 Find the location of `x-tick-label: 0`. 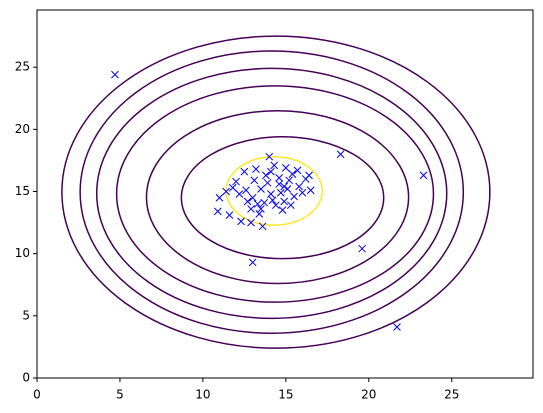

x-tick-label: 0 is located at coordinates (37, 395).